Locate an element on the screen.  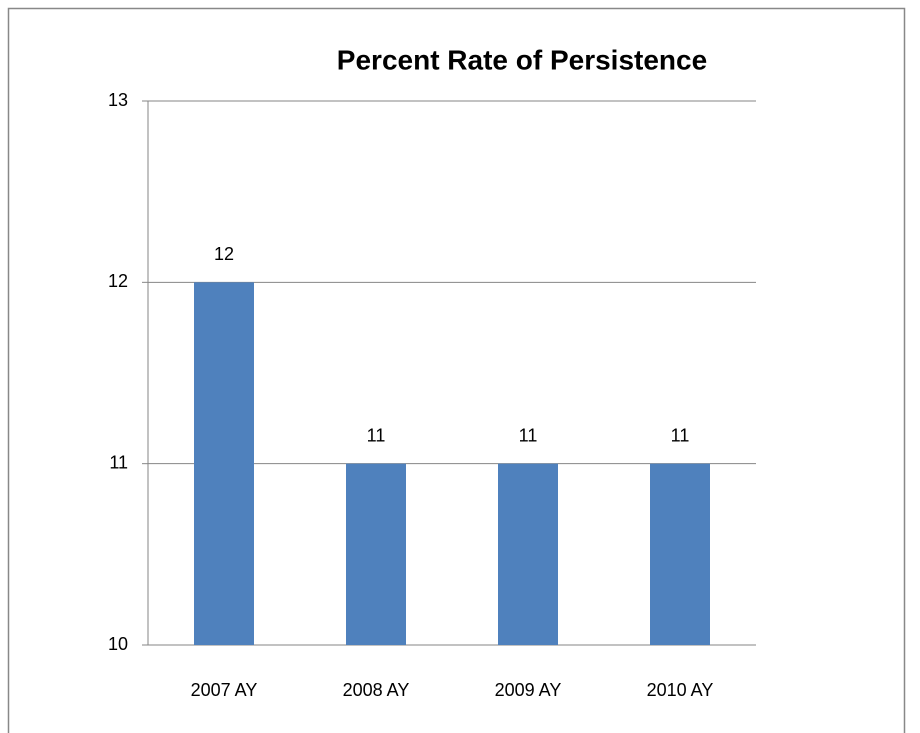
y-tick-label: 12 is located at coordinates (118, 281).